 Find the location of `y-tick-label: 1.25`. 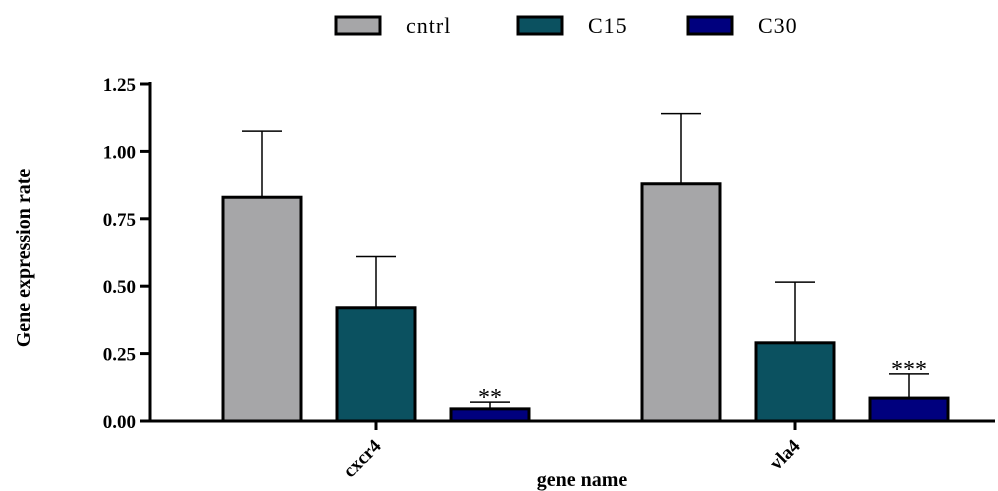

y-tick-label: 1.25 is located at coordinates (119, 85).